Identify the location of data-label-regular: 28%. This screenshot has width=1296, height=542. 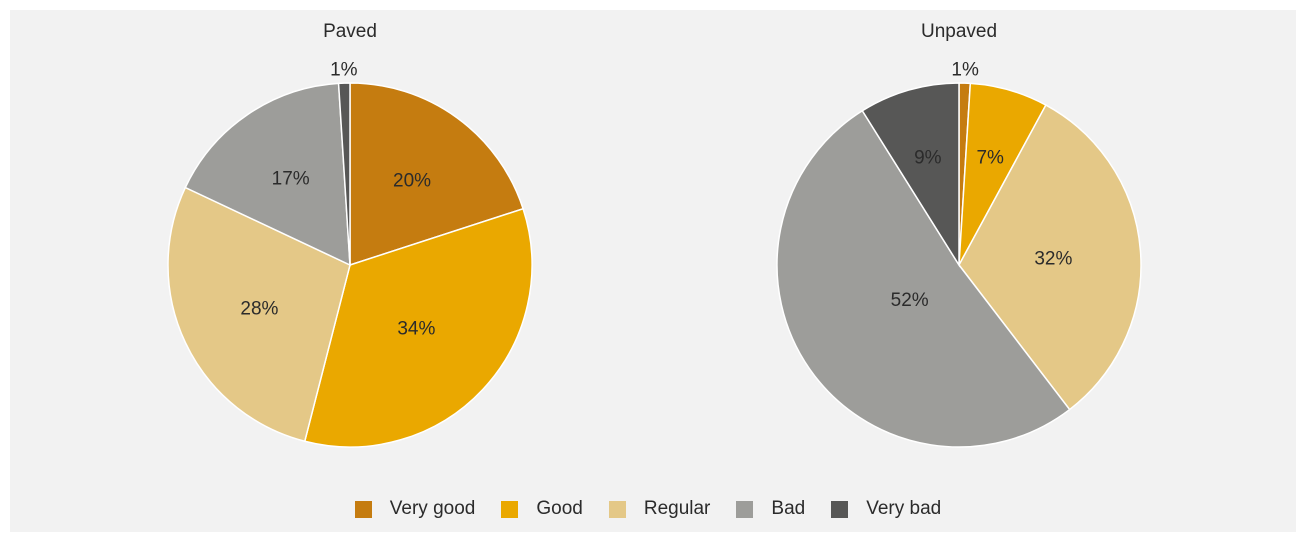
(259, 309).